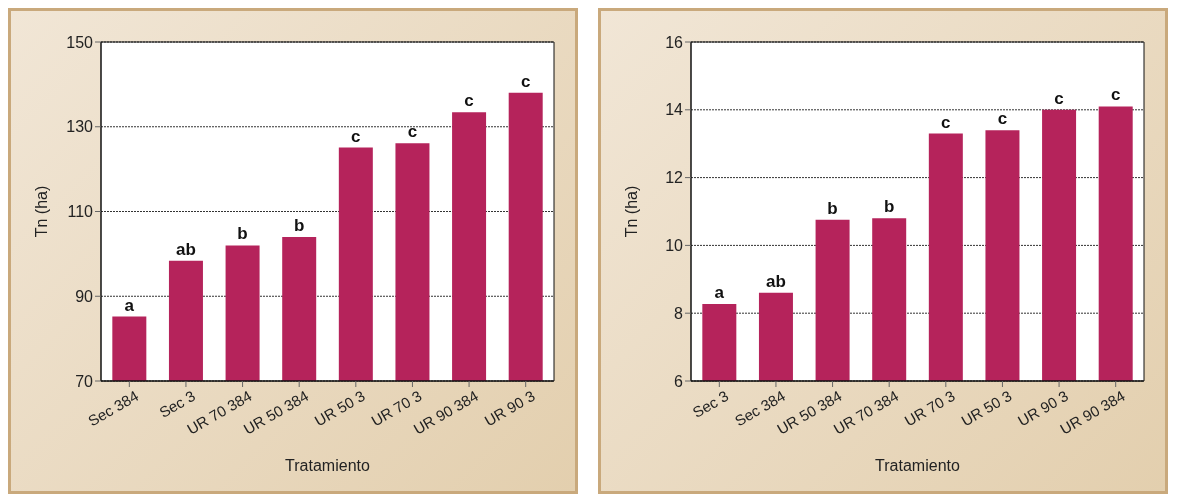 This screenshot has height=498, width=1182. What do you see at coordinates (113, 408) in the screenshot?
I see `x-tick-label: Sec 384` at bounding box center [113, 408].